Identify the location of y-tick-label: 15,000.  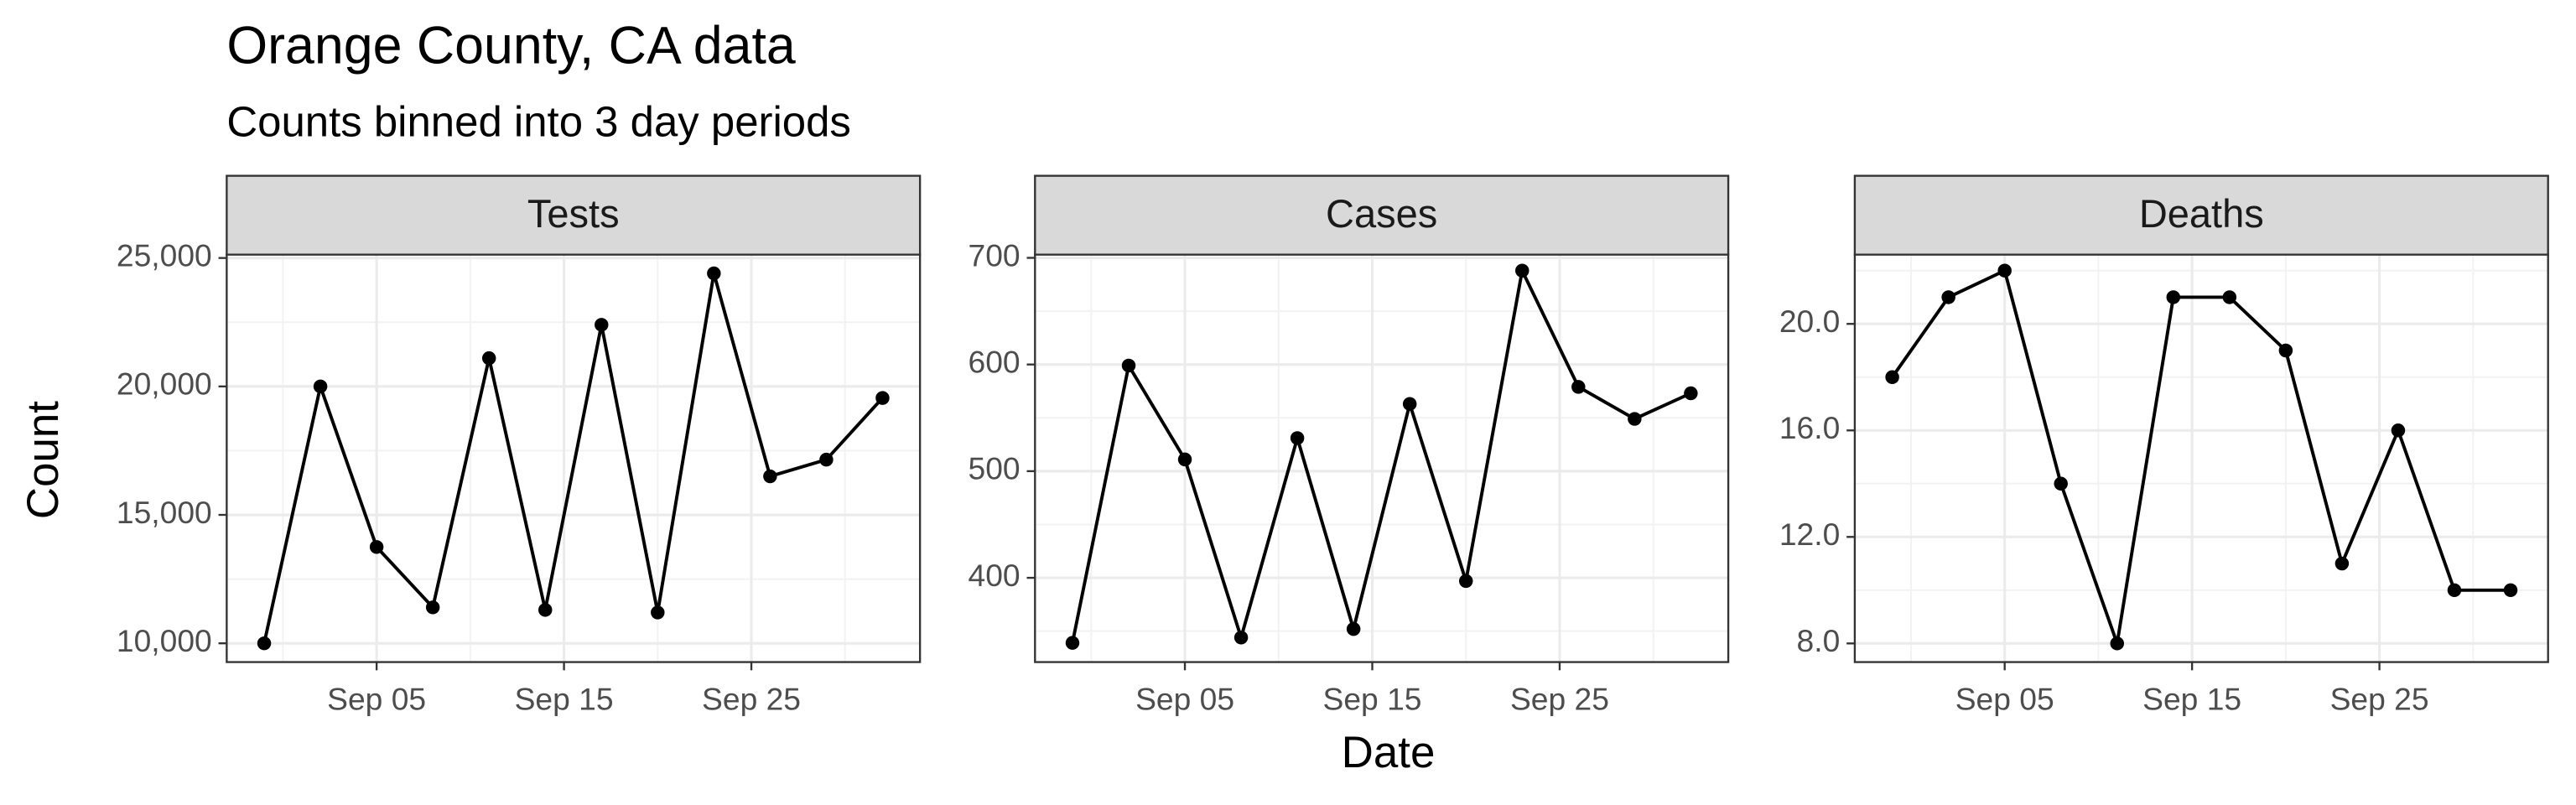
(164, 512).